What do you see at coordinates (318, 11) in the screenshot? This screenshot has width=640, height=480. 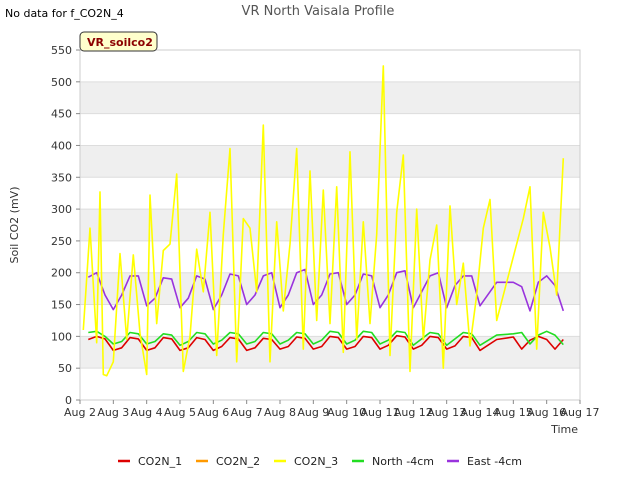 I see `chart-title: VR North Vaisala Profile` at bounding box center [318, 11].